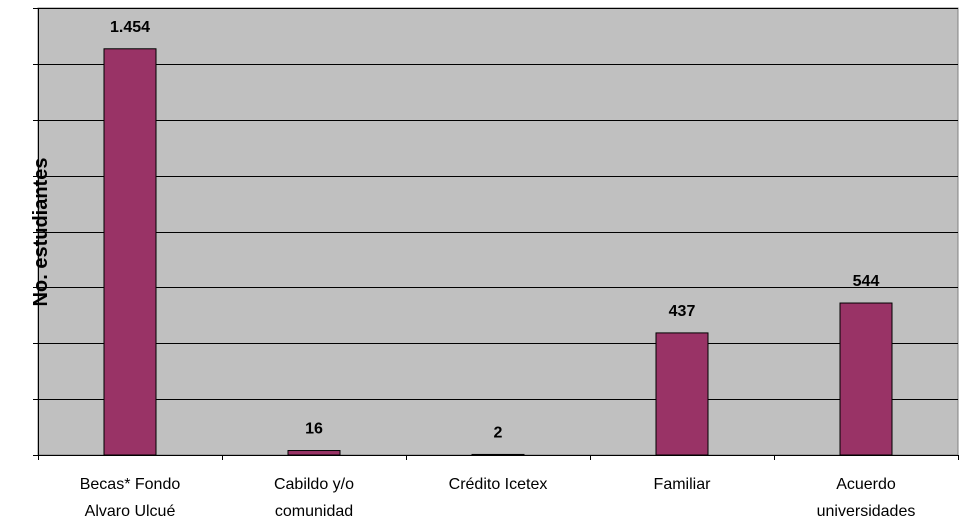 This screenshot has height=525, width=971. What do you see at coordinates (498, 432) in the screenshot?
I see `data-label: 2` at bounding box center [498, 432].